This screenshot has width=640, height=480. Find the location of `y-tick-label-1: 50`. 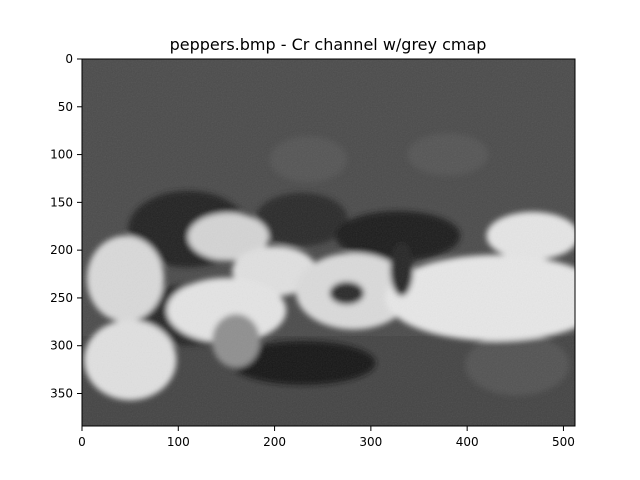

y-tick-label-1: 50 is located at coordinates (65, 107).